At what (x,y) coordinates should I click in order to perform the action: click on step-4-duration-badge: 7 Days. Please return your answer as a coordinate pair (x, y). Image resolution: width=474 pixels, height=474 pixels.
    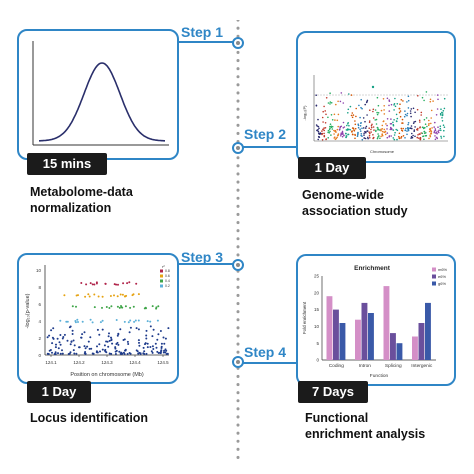
    Looking at the image, I should click on (333, 392).